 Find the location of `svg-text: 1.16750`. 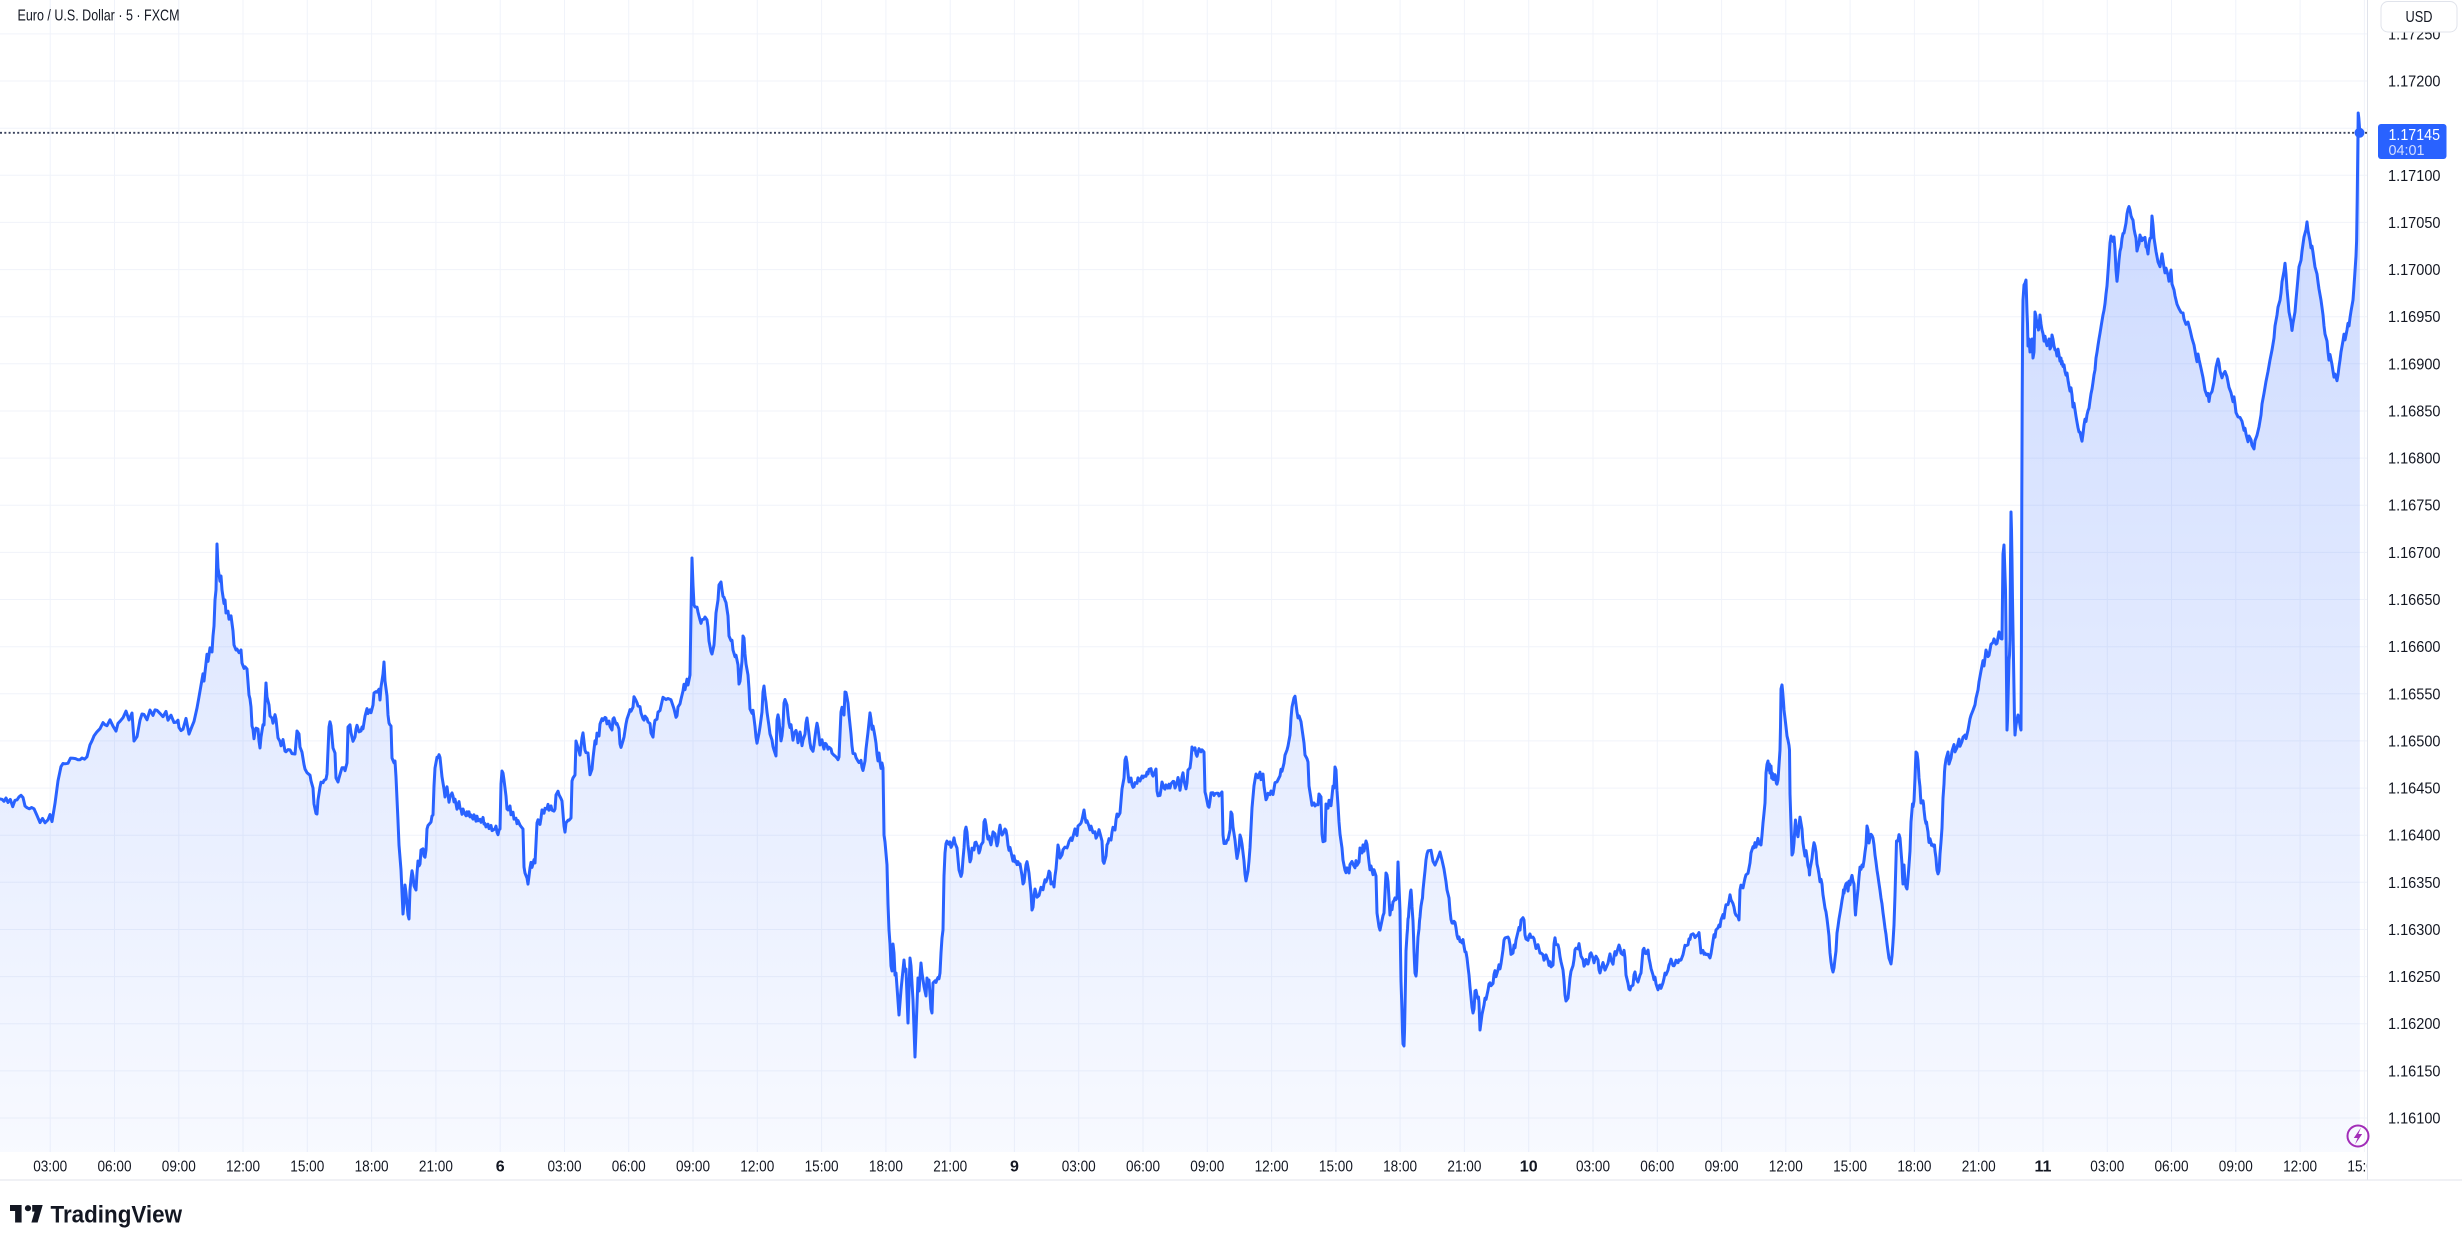

svg-text: 1.16750 is located at coordinates (2414, 506).